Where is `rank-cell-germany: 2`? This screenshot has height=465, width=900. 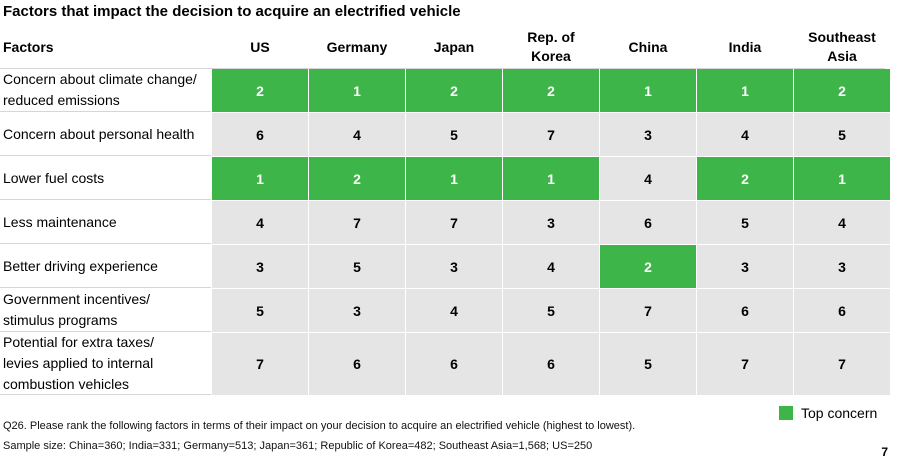
rank-cell-germany: 2 is located at coordinates (357, 178).